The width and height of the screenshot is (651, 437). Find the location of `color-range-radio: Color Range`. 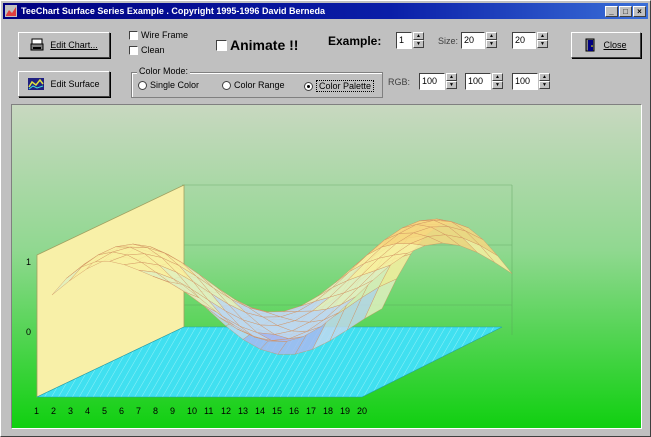

color-range-radio: Color Range is located at coordinates (253, 85).